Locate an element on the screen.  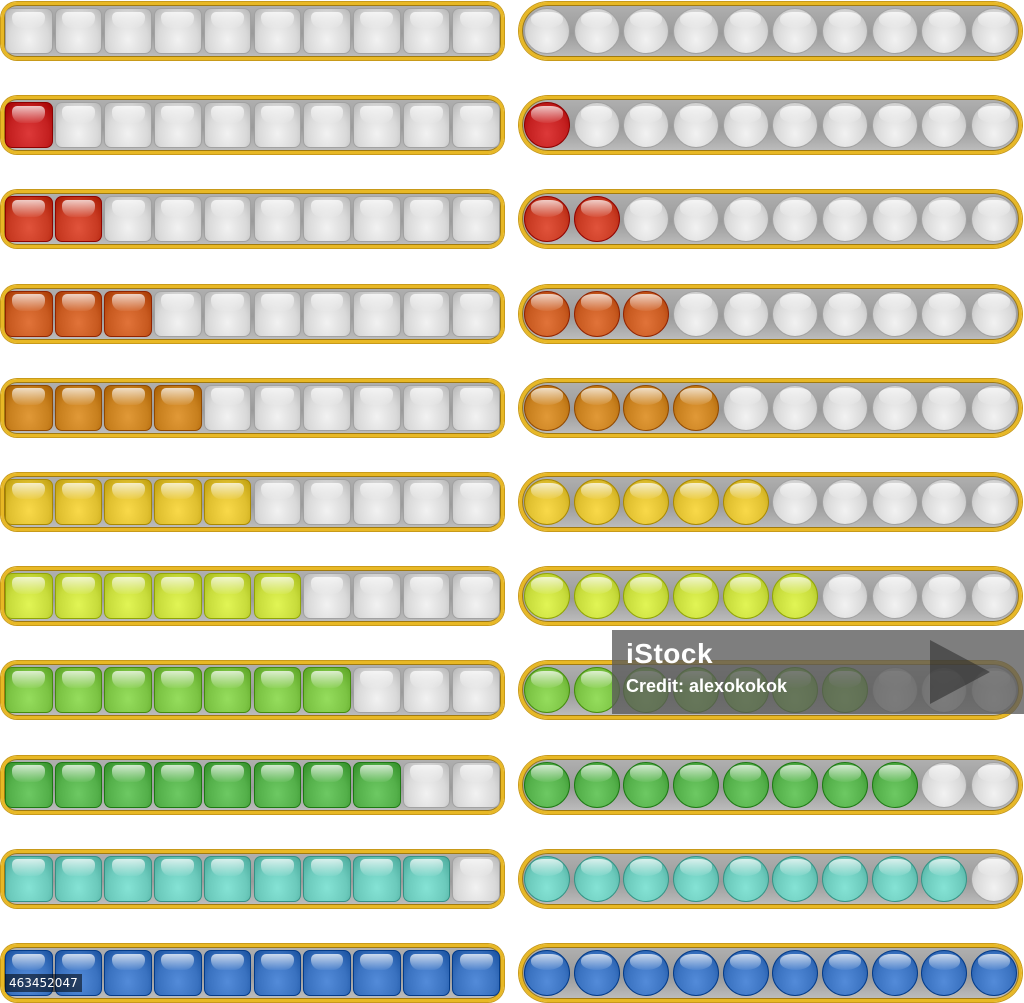
watermark-credit: Credit: alexokokok is located at coordinates (707, 686).